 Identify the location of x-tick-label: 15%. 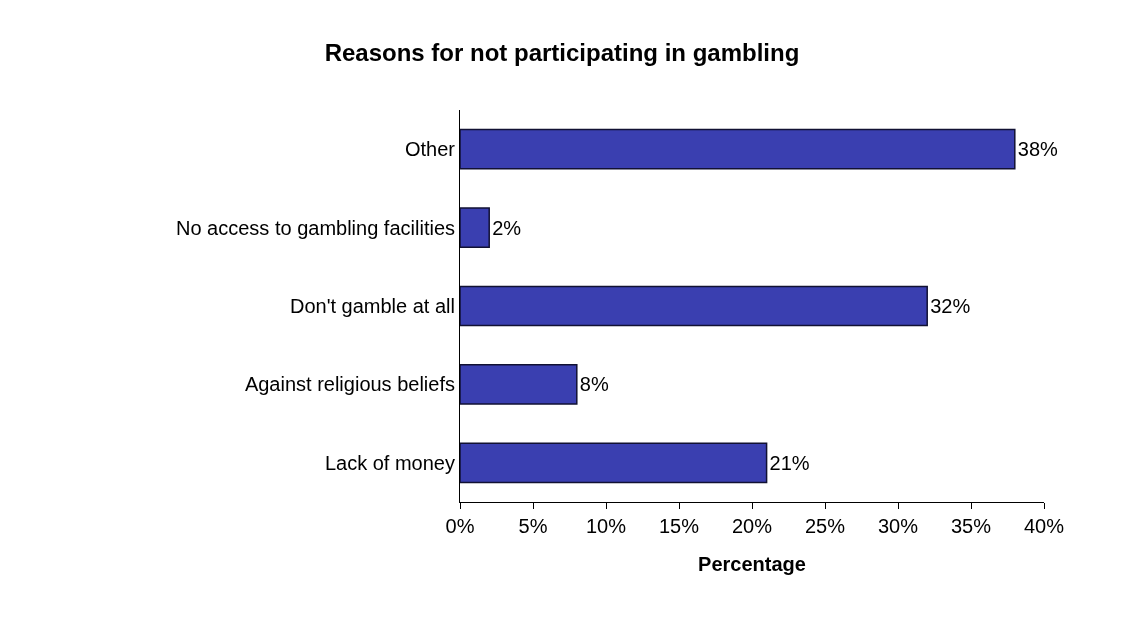
(679, 526).